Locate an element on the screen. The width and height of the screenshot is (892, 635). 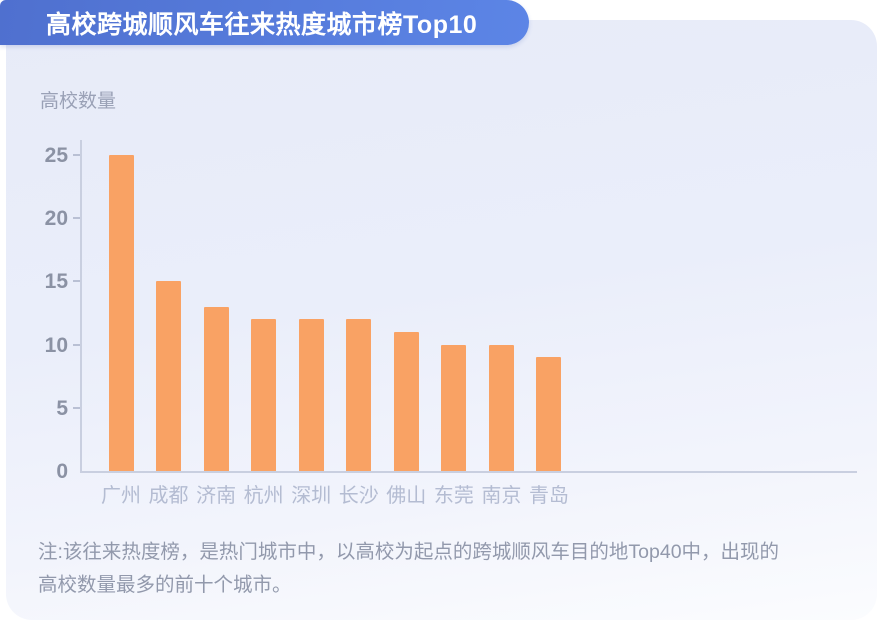
bar-广州 is located at coordinates (121, 313).